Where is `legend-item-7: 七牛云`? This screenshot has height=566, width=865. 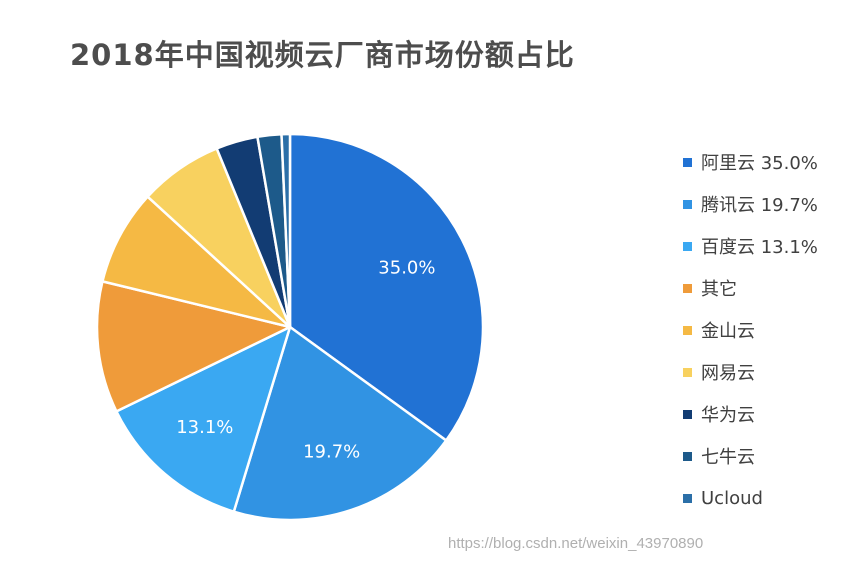
legend-item-7: 七牛云 is located at coordinates (750, 456).